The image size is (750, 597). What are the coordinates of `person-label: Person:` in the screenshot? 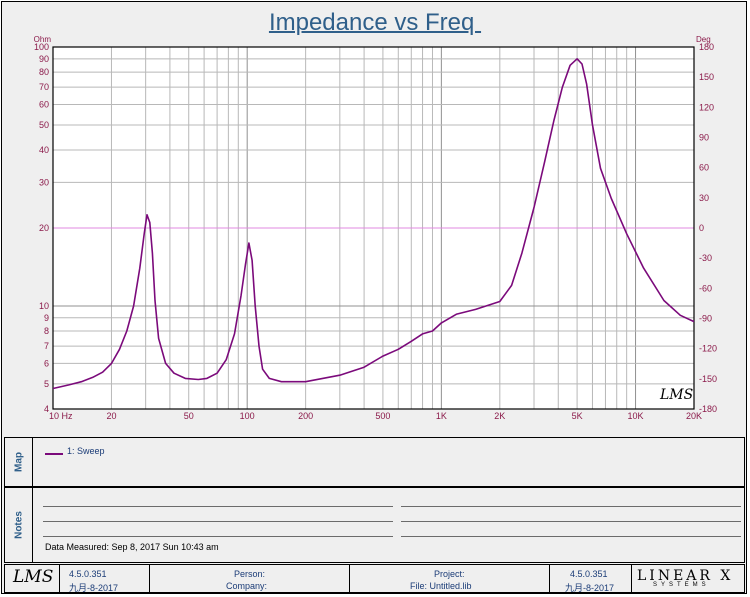 It's located at (250, 574).